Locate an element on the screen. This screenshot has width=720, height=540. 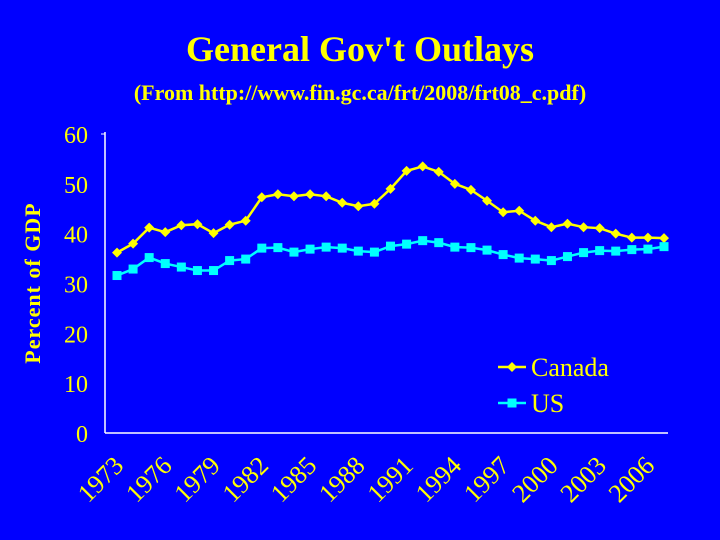
y-tick-label: 0 is located at coordinates (82, 435).